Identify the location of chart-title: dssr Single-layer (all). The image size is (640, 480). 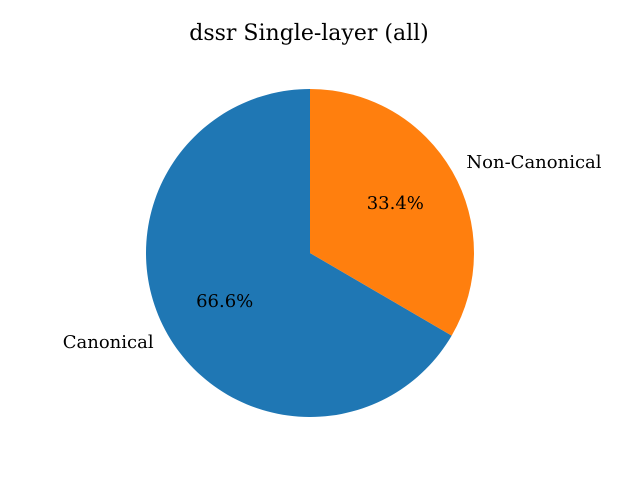
(309, 33).